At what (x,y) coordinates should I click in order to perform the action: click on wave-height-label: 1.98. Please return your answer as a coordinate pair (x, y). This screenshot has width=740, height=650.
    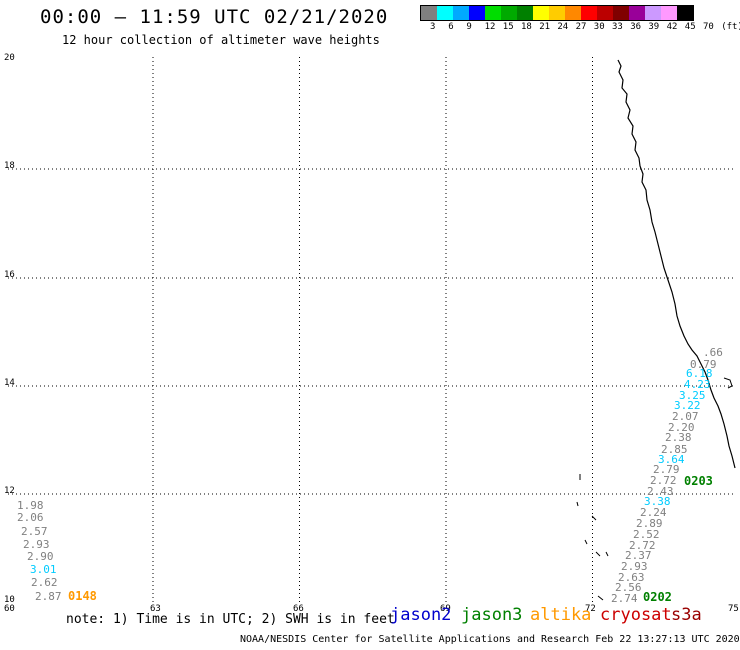
    Looking at the image, I should click on (30, 505).